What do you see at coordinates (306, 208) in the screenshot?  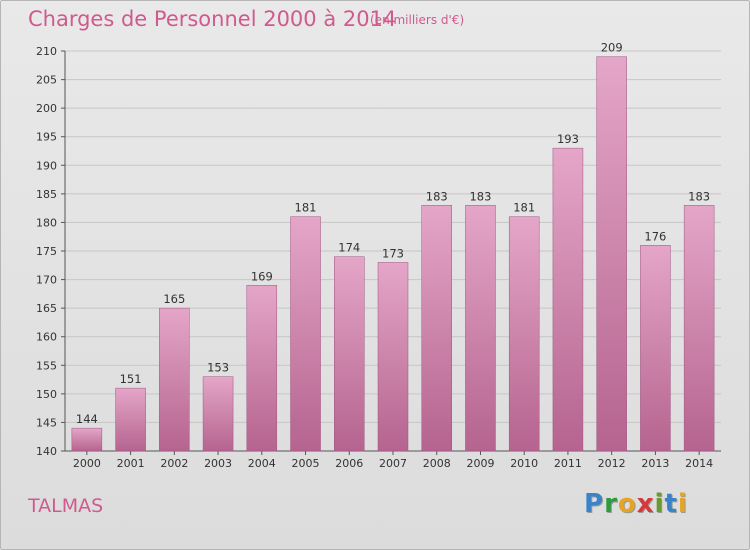 I see `data-label-2005: 181` at bounding box center [306, 208].